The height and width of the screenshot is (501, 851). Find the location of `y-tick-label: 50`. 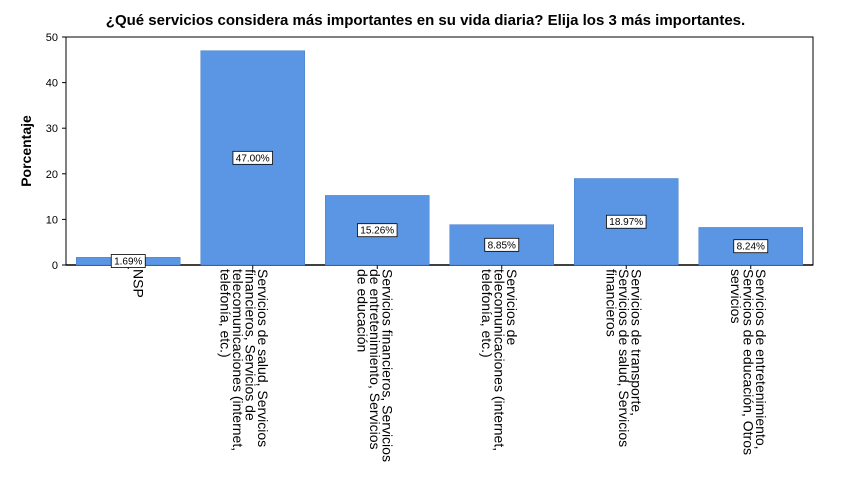

y-tick-label: 50 is located at coordinates (52, 38).